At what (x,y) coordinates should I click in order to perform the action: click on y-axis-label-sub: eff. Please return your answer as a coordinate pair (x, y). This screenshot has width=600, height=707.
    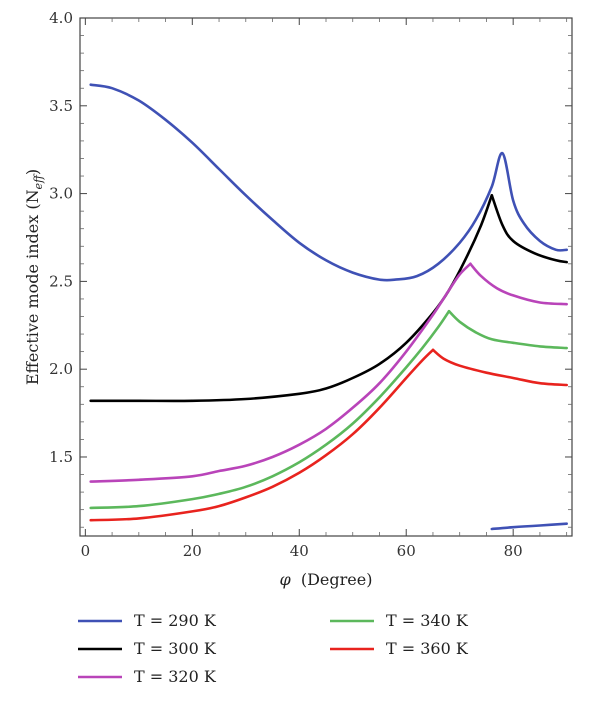
    Looking at the image, I should click on (38, 181).